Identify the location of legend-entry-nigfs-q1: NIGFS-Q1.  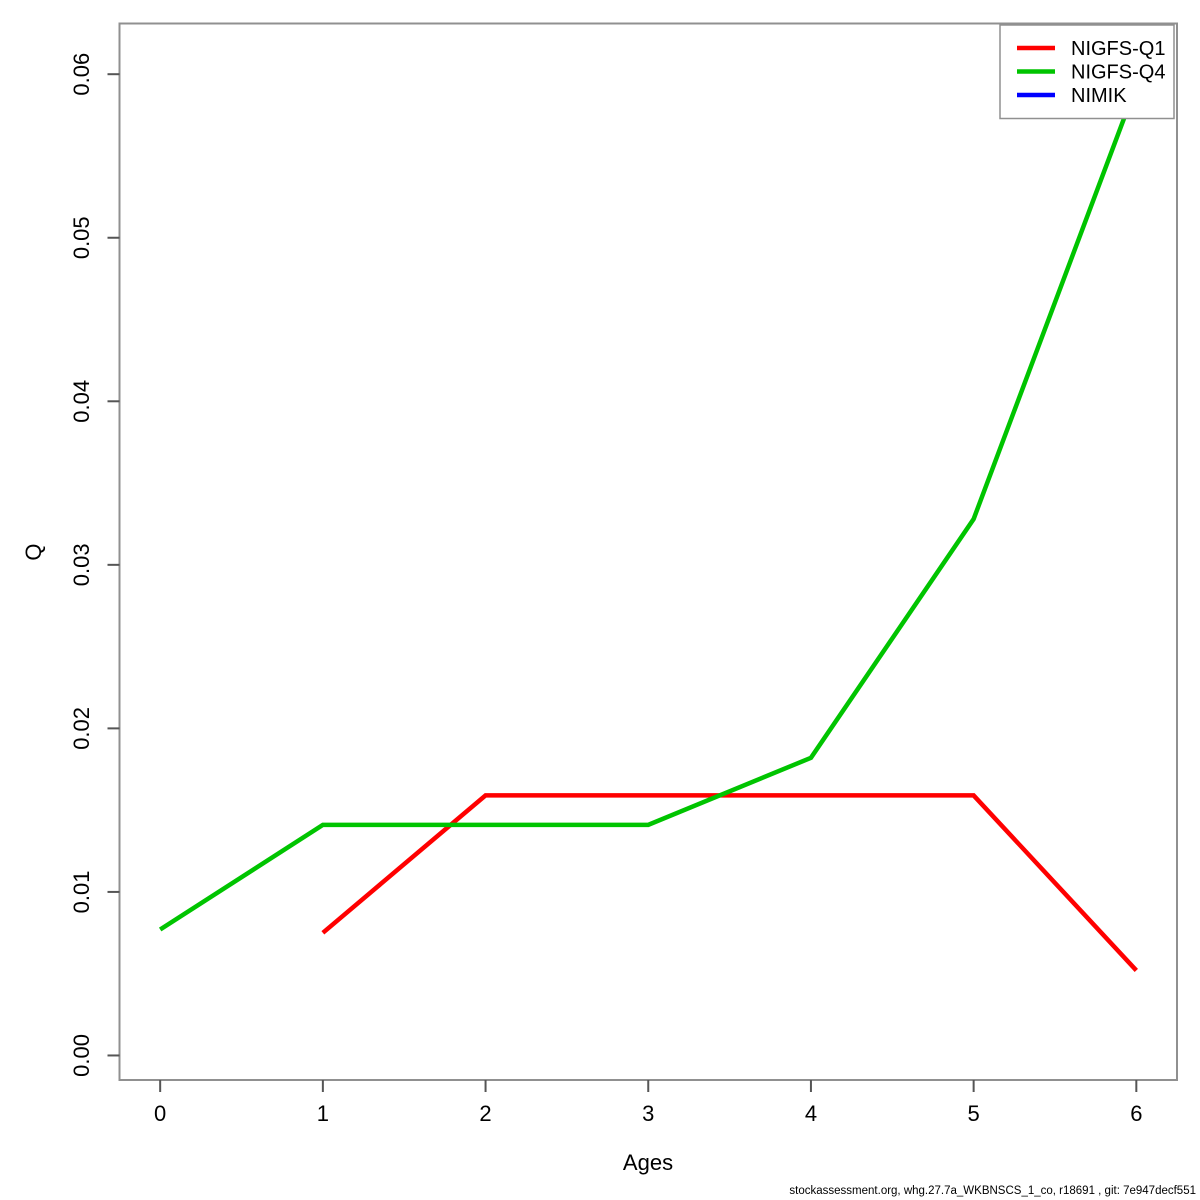
(1091, 49).